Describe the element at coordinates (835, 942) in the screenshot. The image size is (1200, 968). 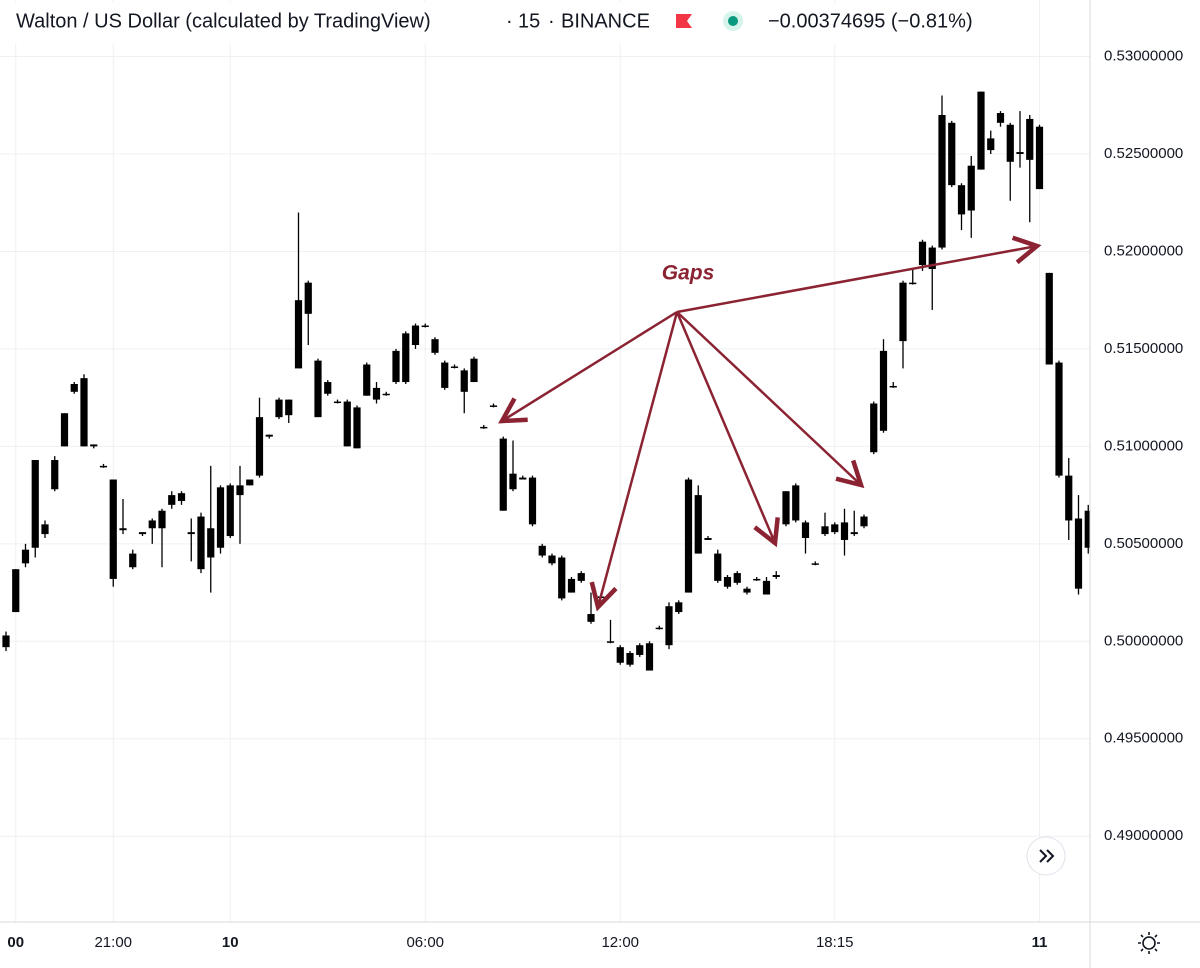
I see `x-tick-label: 18:15` at that location.